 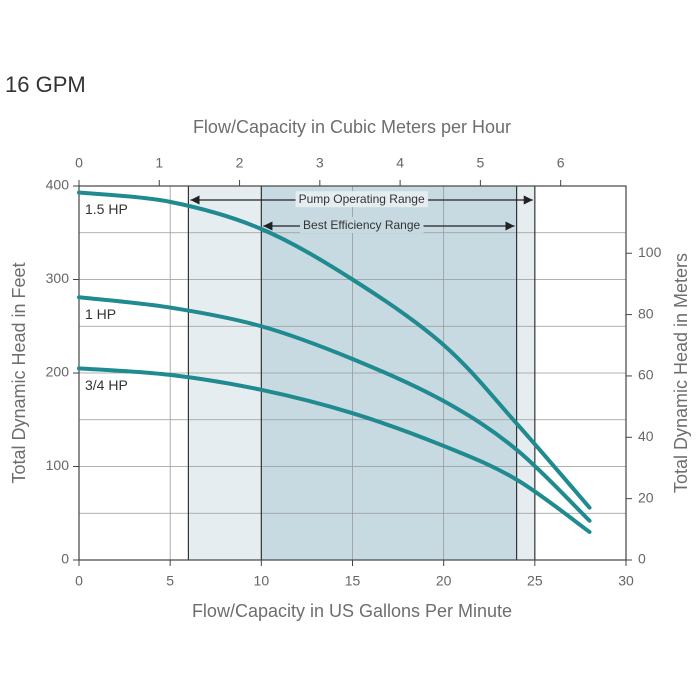 What do you see at coordinates (58, 465) in the screenshot?
I see `y-tick-label: 100` at bounding box center [58, 465].